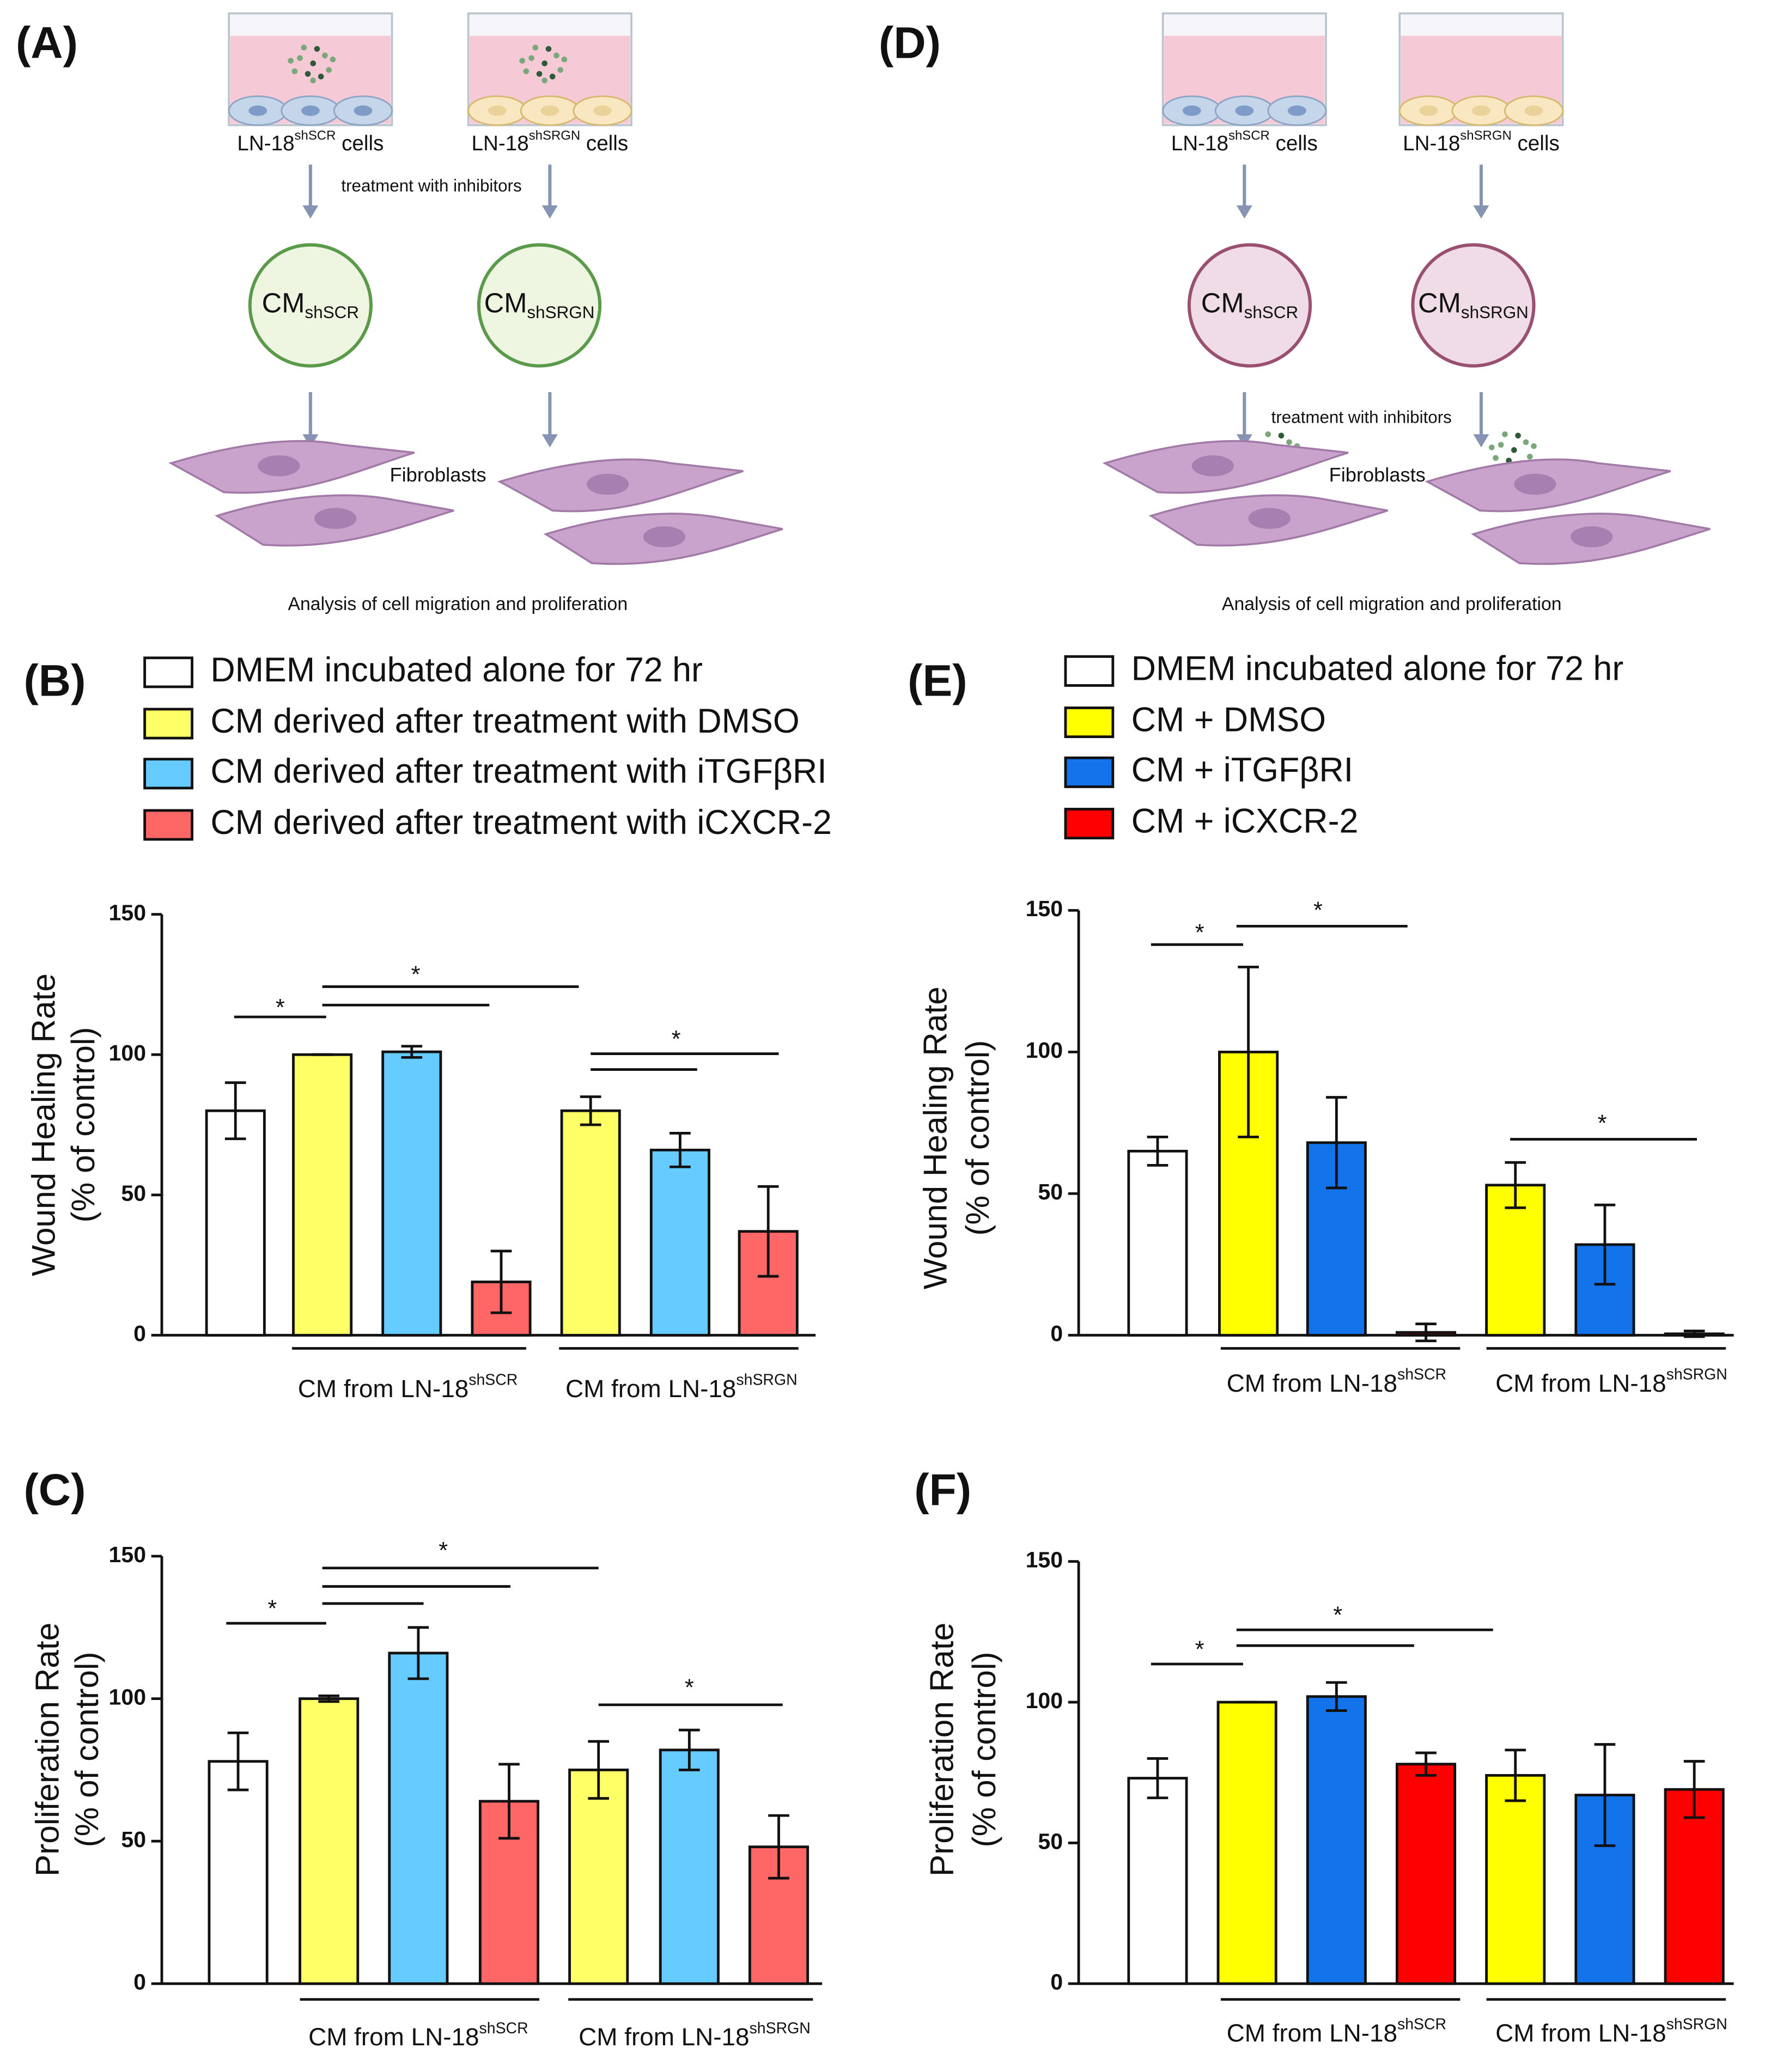  Describe the element at coordinates (1245, 142) in the screenshot. I see `cell-label: LN-18shSCR cells` at that location.